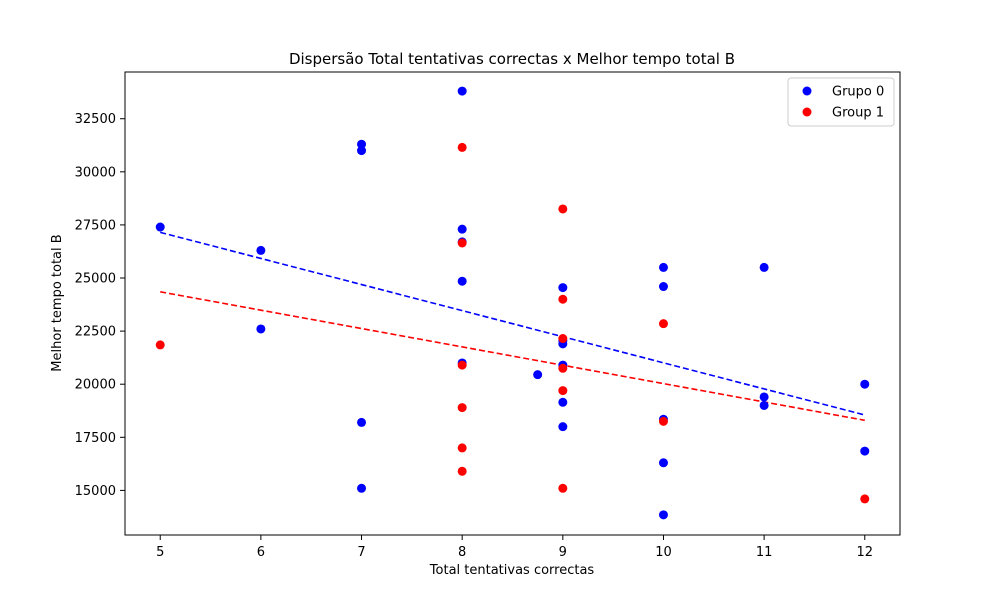 The height and width of the screenshot is (604, 1000). Describe the element at coordinates (512, 570) in the screenshot. I see `x-axis-label: Total tentativas correctas` at that location.